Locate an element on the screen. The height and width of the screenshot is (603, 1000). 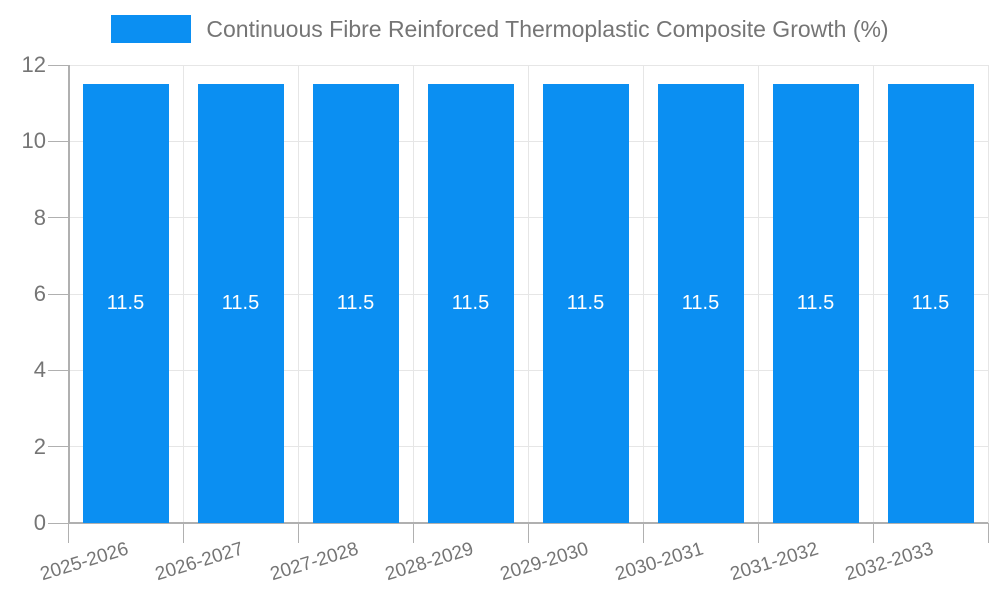
legend-swatch is located at coordinates (151, 29).